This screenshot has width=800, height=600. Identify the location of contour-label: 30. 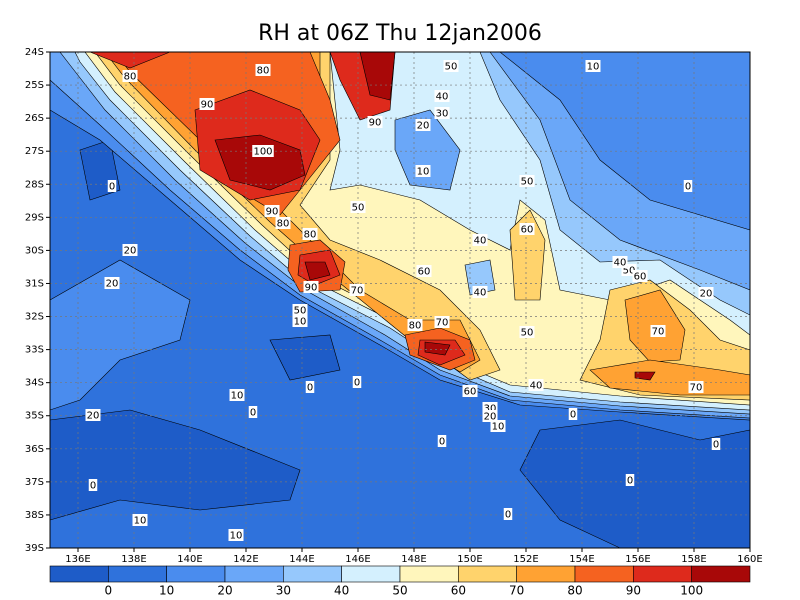
(490, 409).